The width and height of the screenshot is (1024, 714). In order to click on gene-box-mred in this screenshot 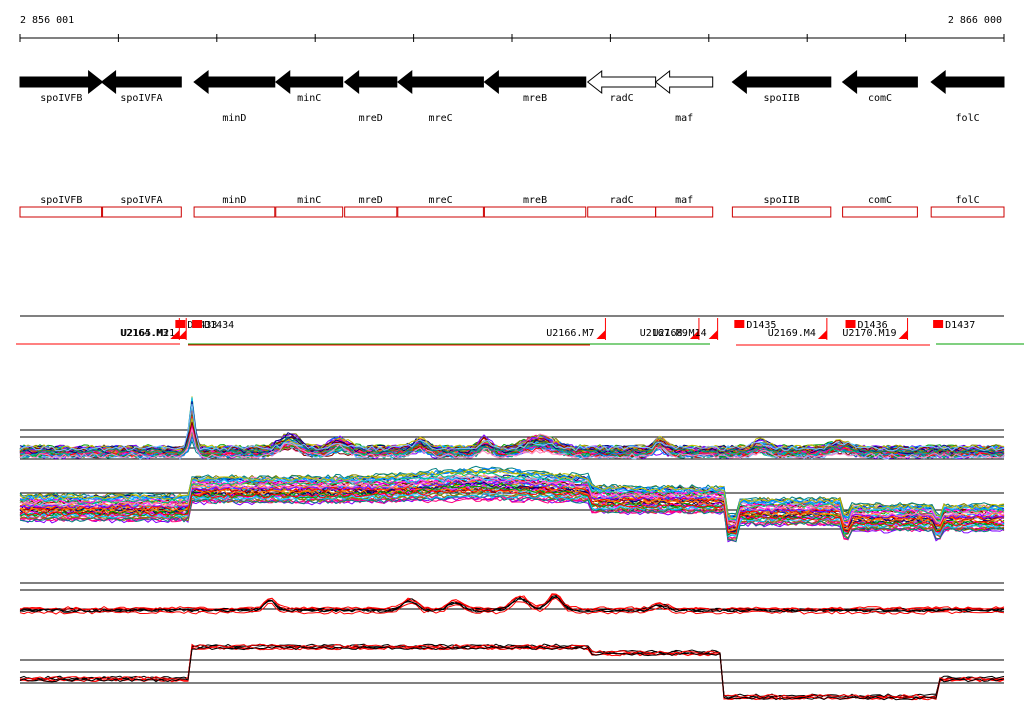, I will do `click(371, 212)`.